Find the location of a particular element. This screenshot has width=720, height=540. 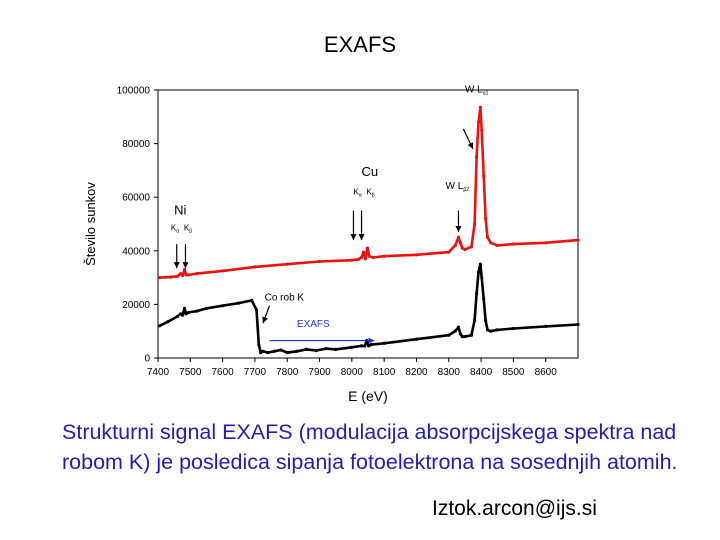

x-tick-label: 8500 is located at coordinates (513, 372).